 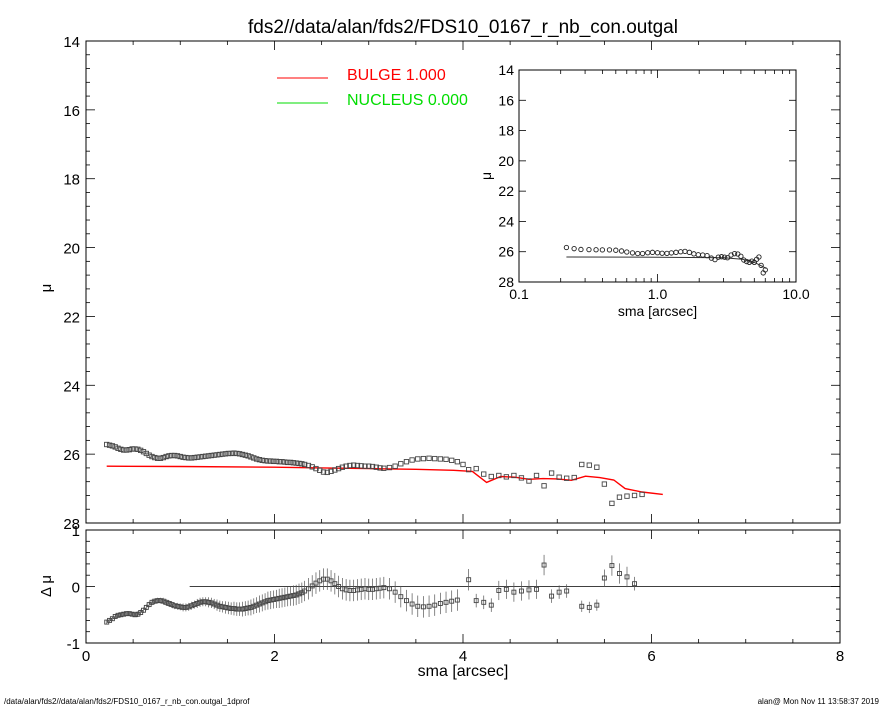 What do you see at coordinates (658, 294) in the screenshot?
I see `inset-x-tick-label: 1.0` at bounding box center [658, 294].